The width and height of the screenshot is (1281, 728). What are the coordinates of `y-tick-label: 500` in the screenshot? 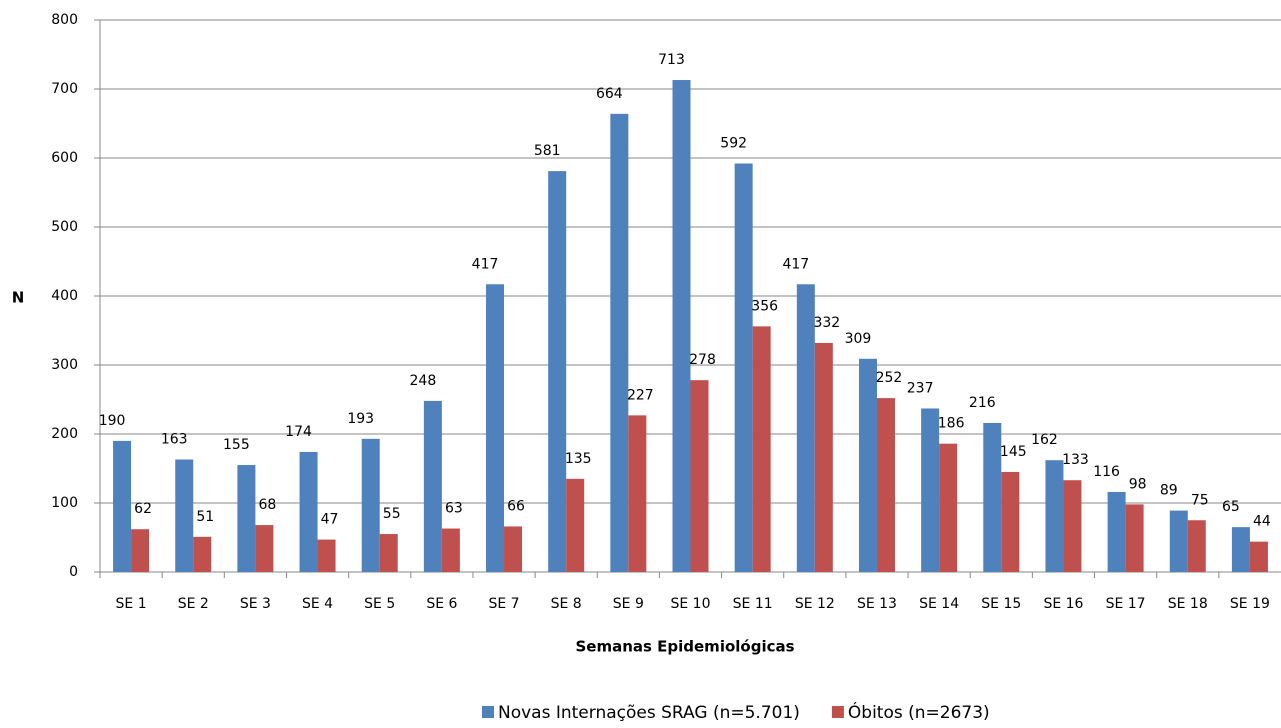 It's located at (64, 227).